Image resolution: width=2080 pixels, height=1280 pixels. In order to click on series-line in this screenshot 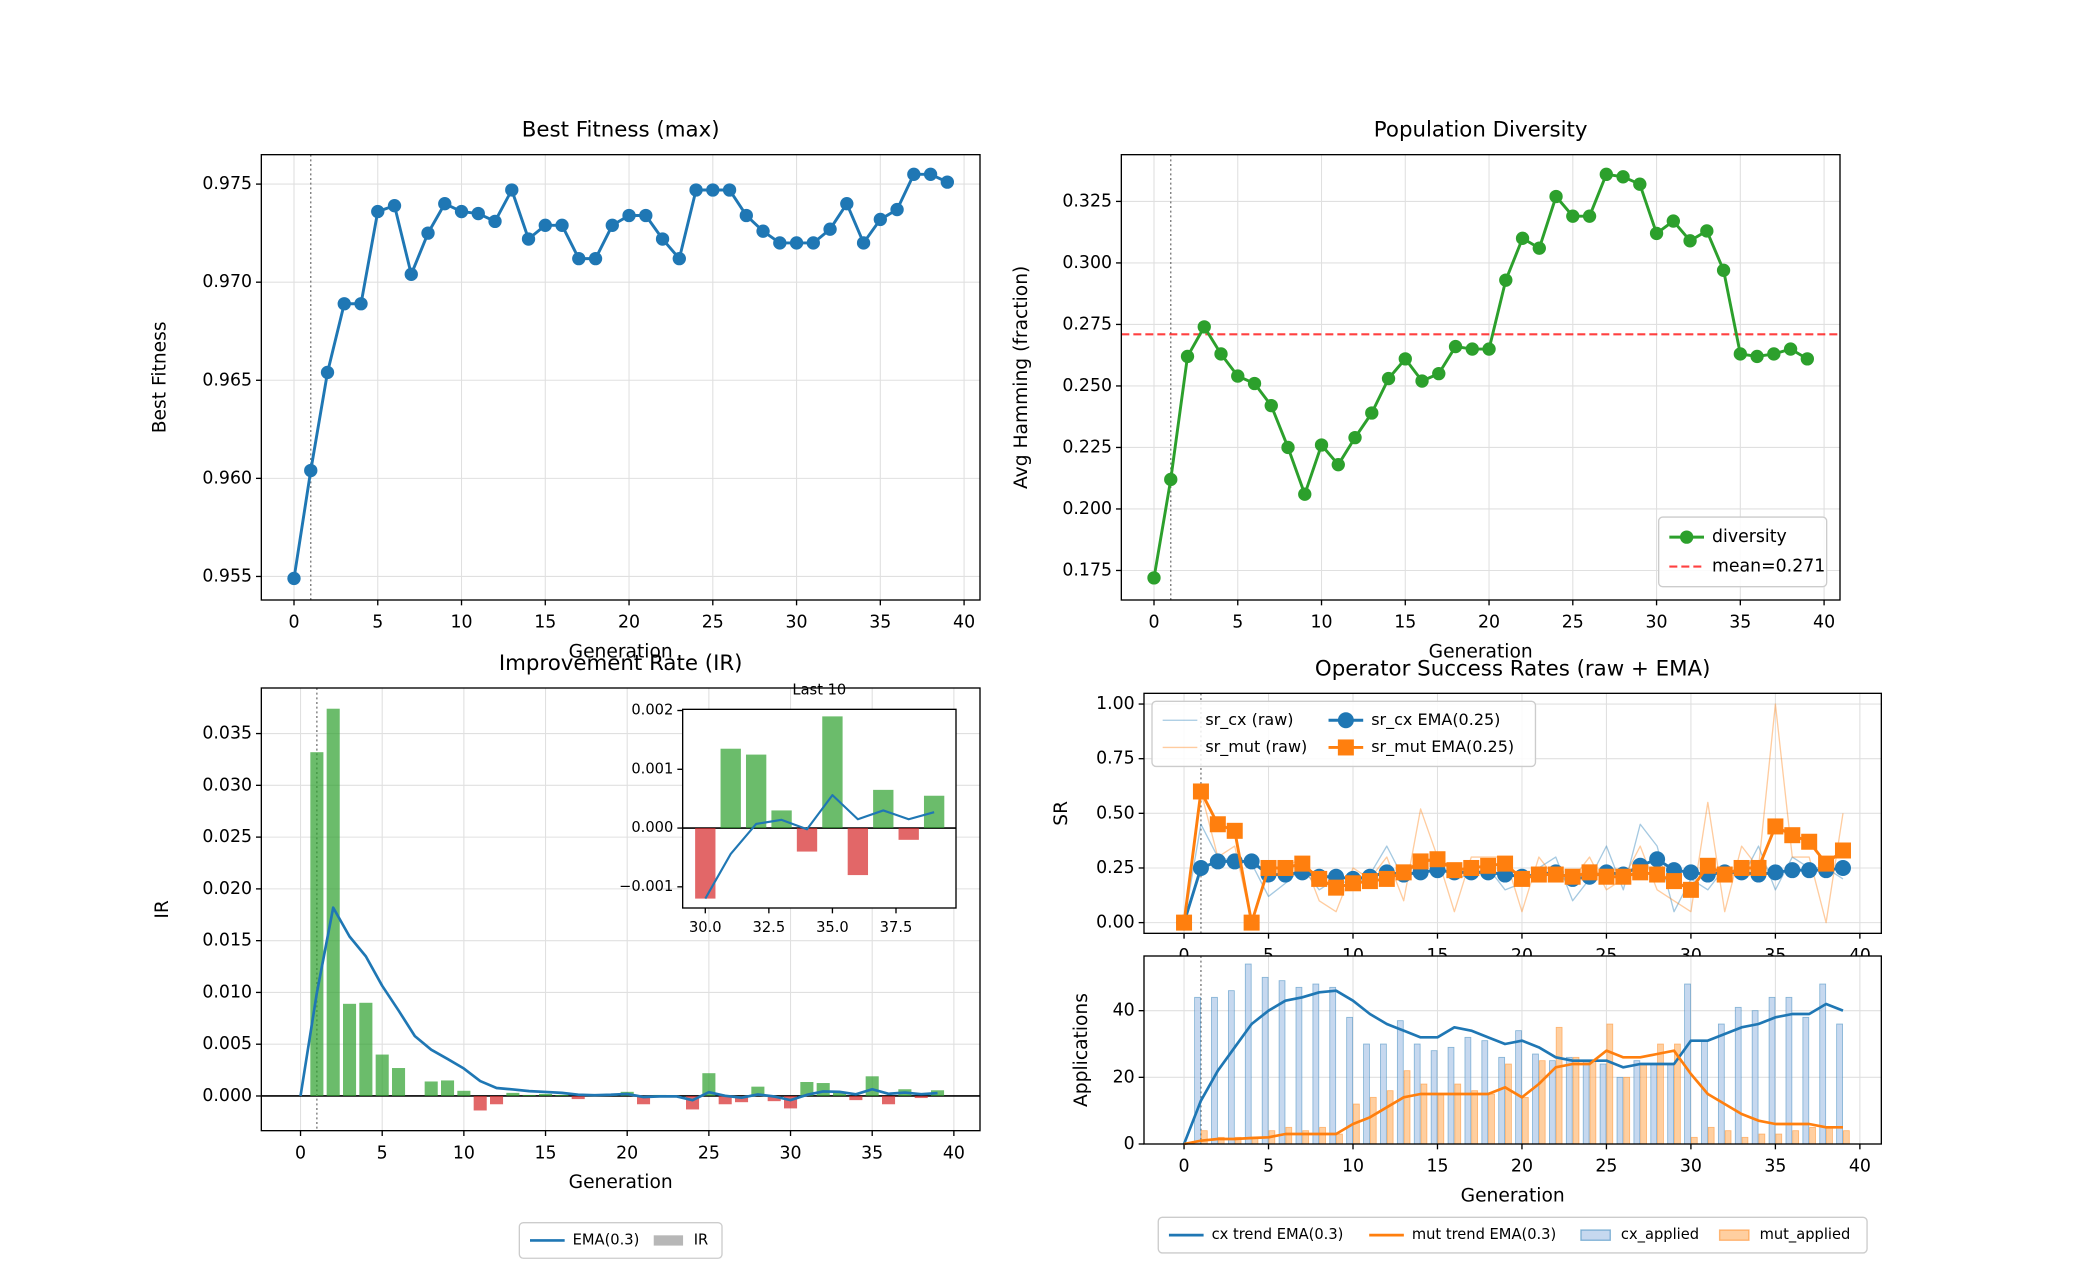, I will do `click(620, 375)`.